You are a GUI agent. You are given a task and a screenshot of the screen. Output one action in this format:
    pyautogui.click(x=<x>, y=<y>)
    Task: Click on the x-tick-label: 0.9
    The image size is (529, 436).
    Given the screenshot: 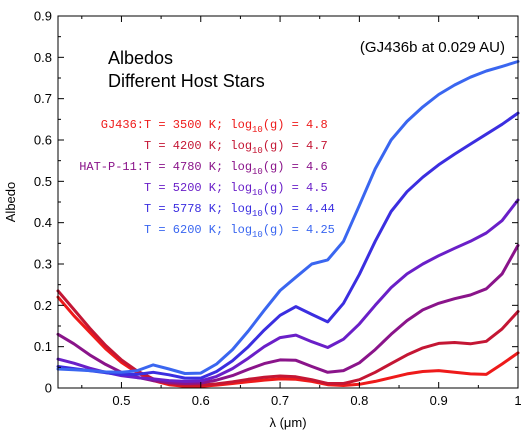 What is the action you would take?
    pyautogui.click(x=439, y=400)
    